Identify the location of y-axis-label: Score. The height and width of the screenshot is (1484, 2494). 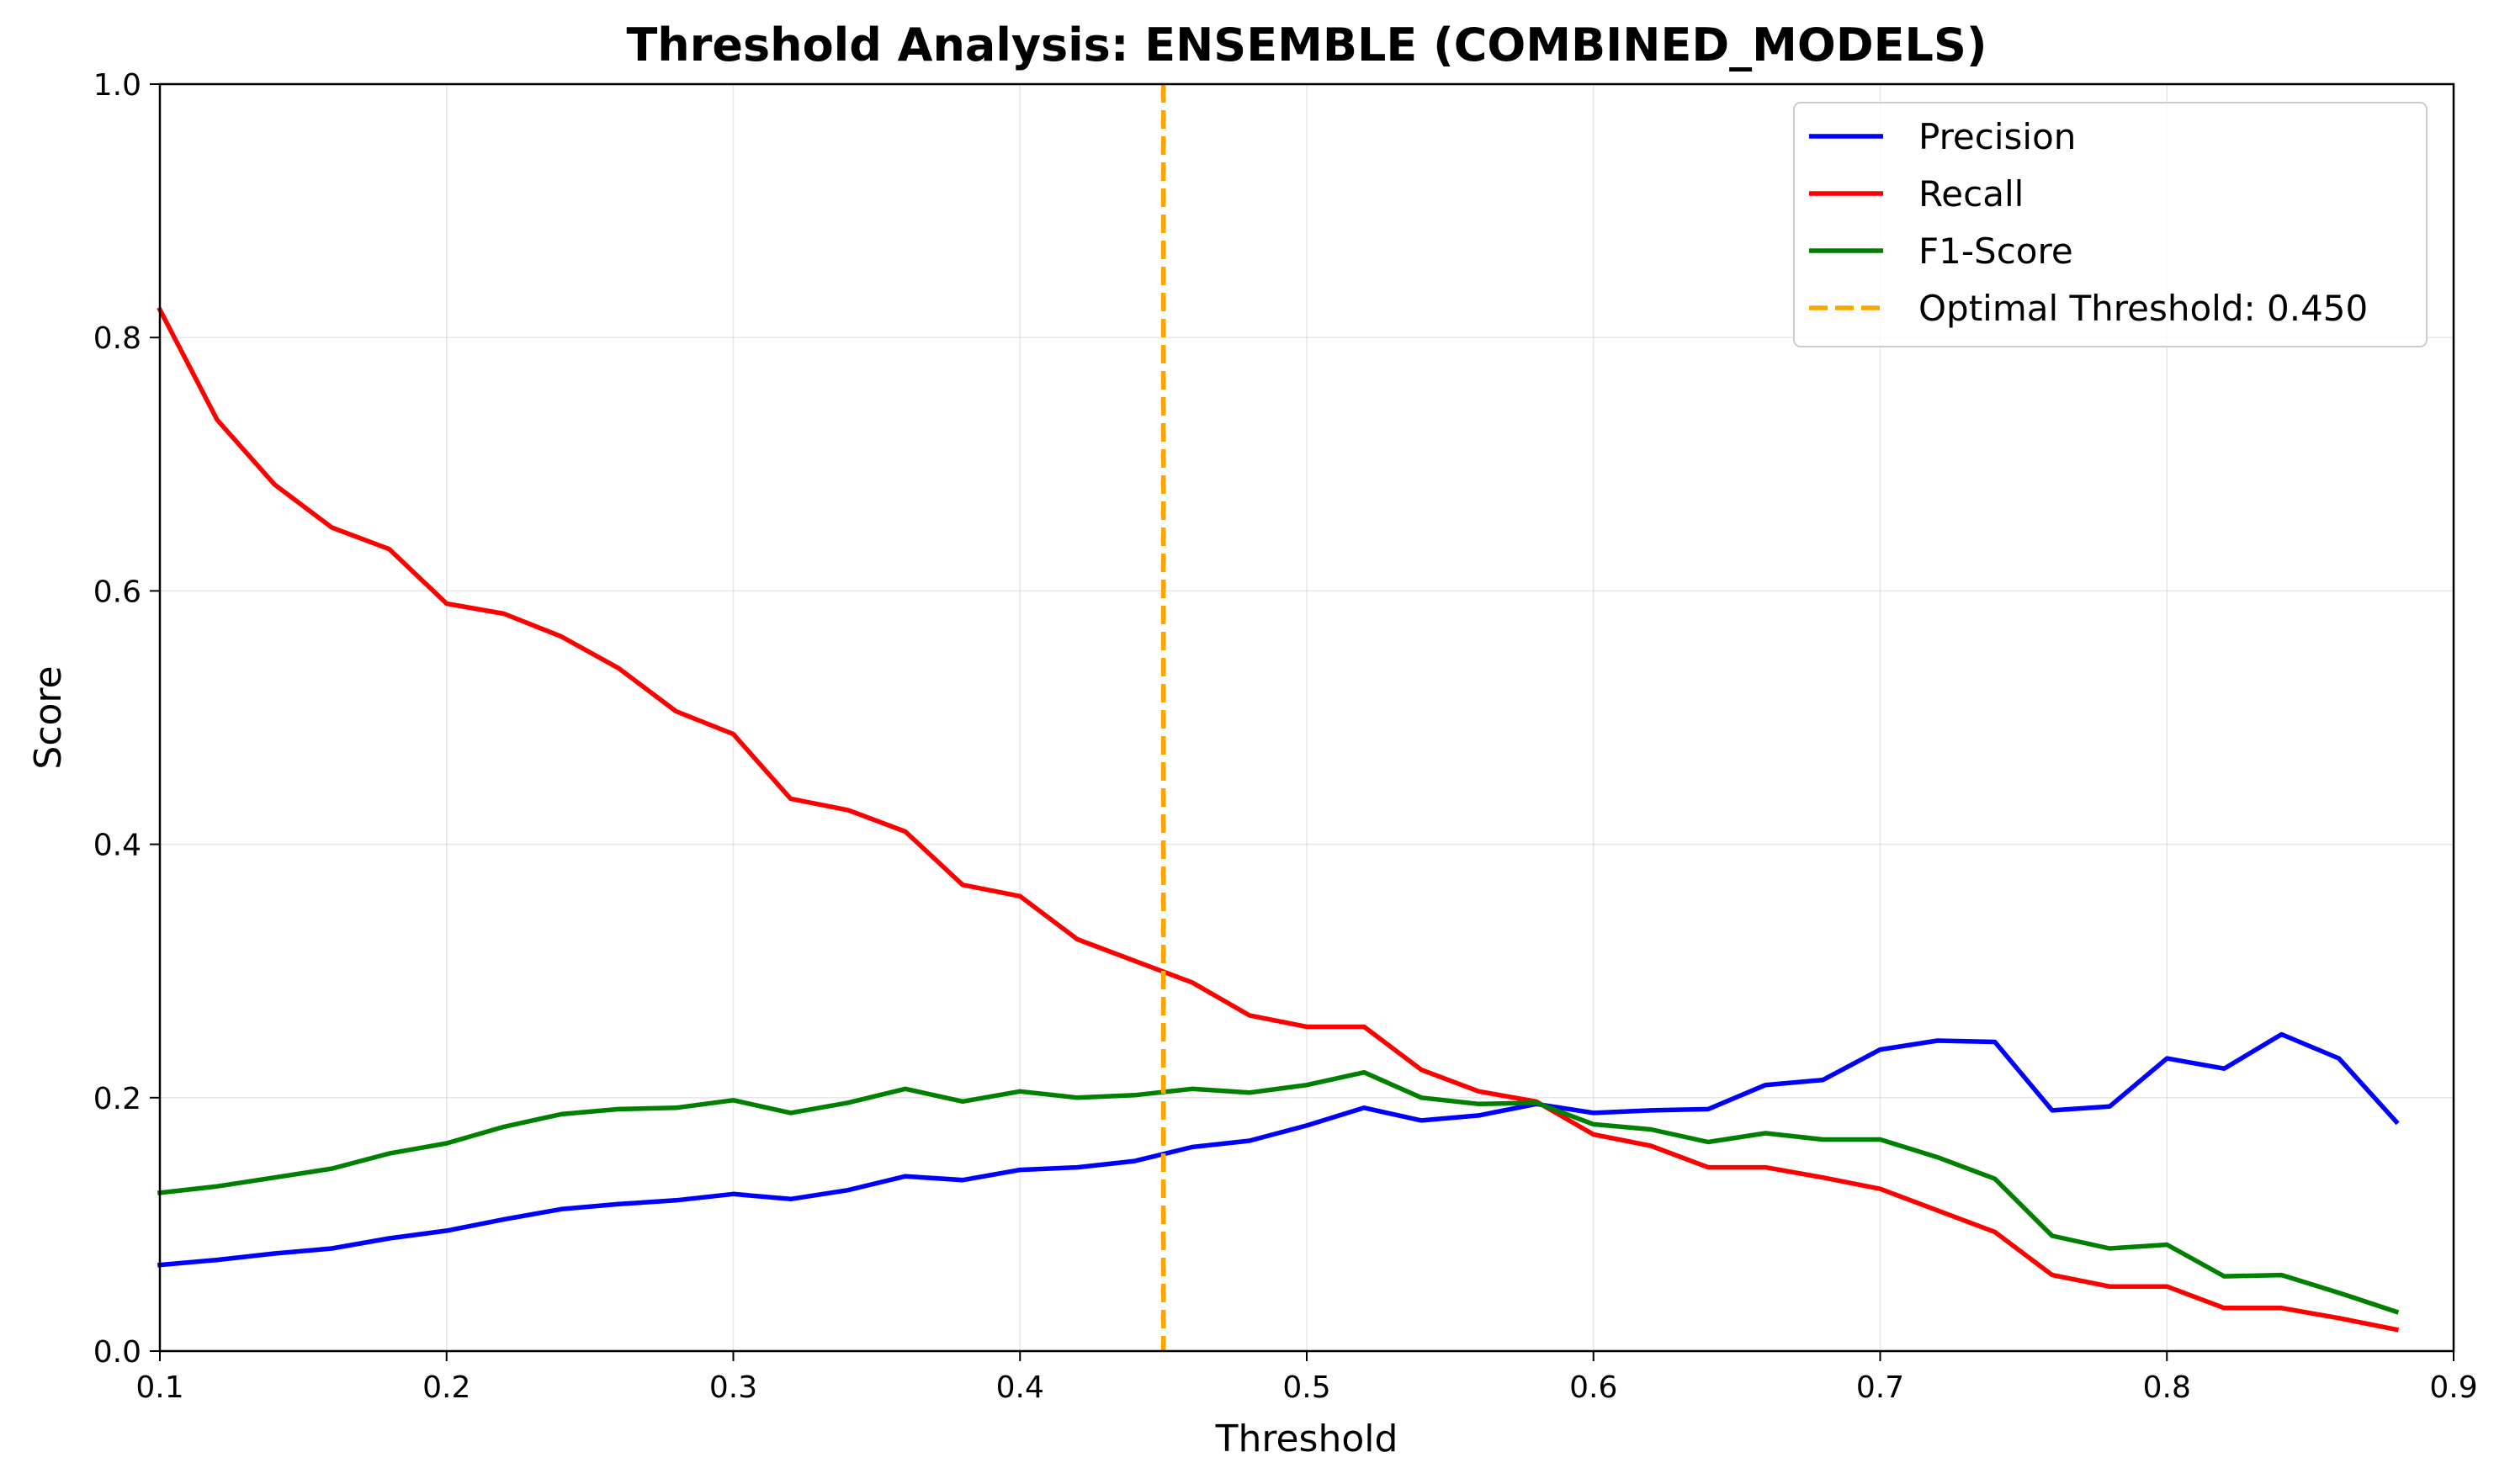
(48, 717).